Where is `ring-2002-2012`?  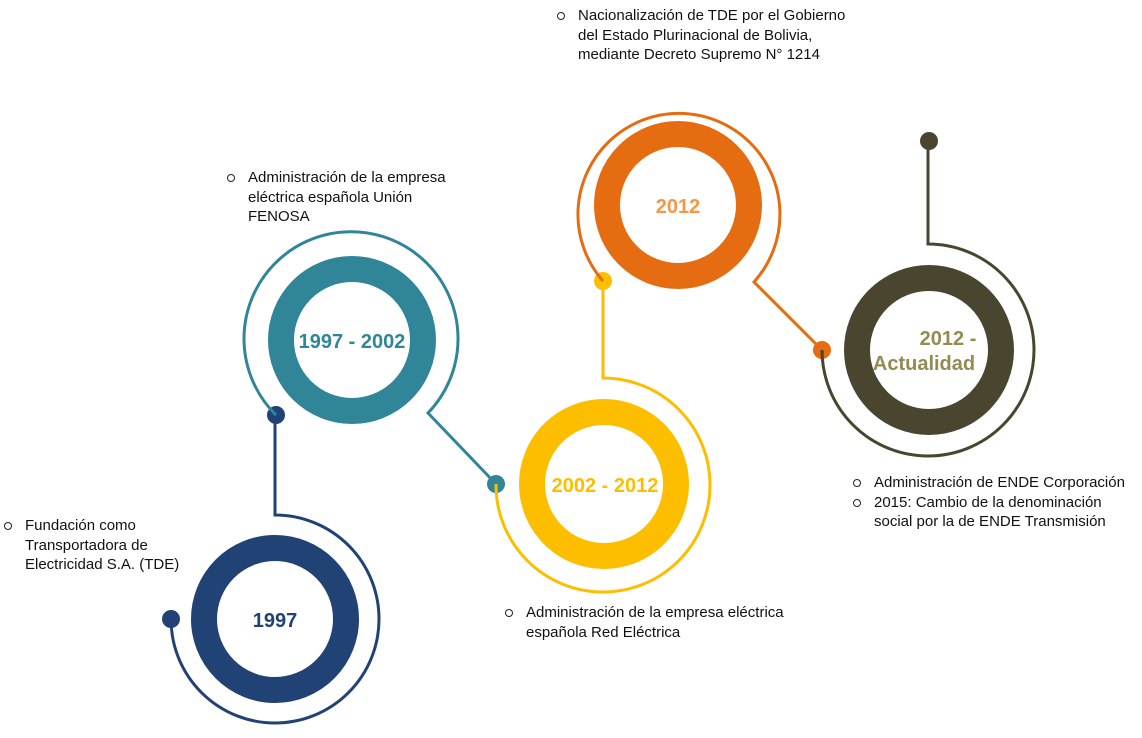 ring-2002-2012 is located at coordinates (604, 484).